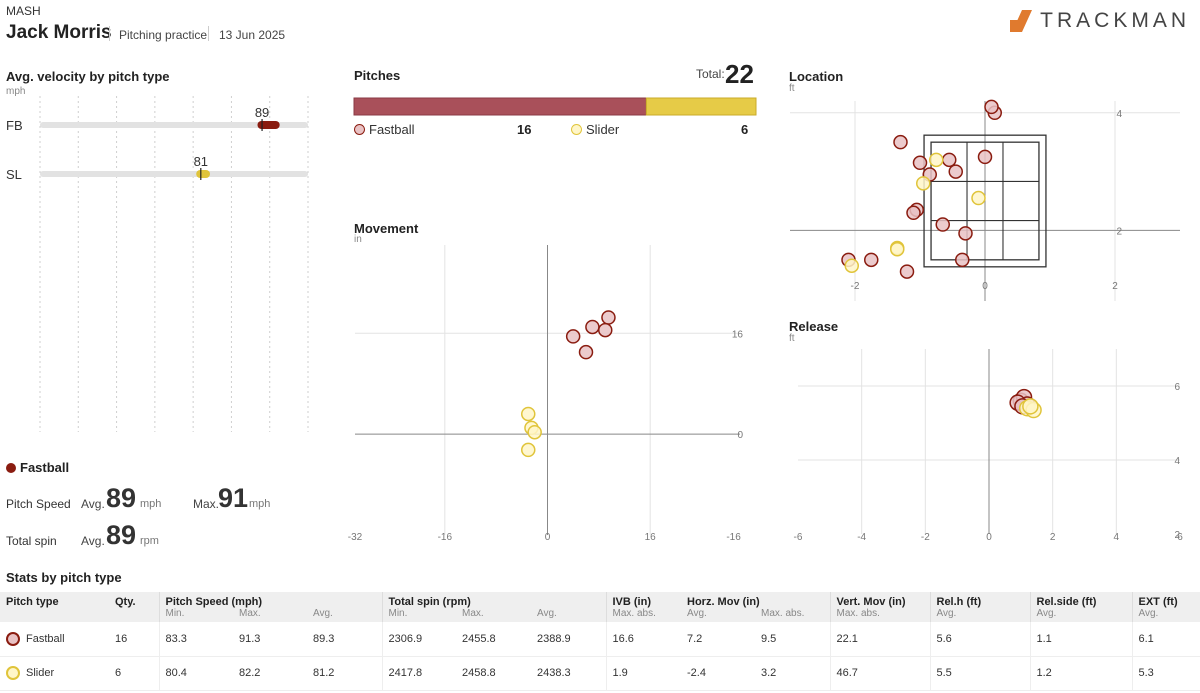  I want to click on col-rel-side: Rel.side (ft), so click(1080, 600).